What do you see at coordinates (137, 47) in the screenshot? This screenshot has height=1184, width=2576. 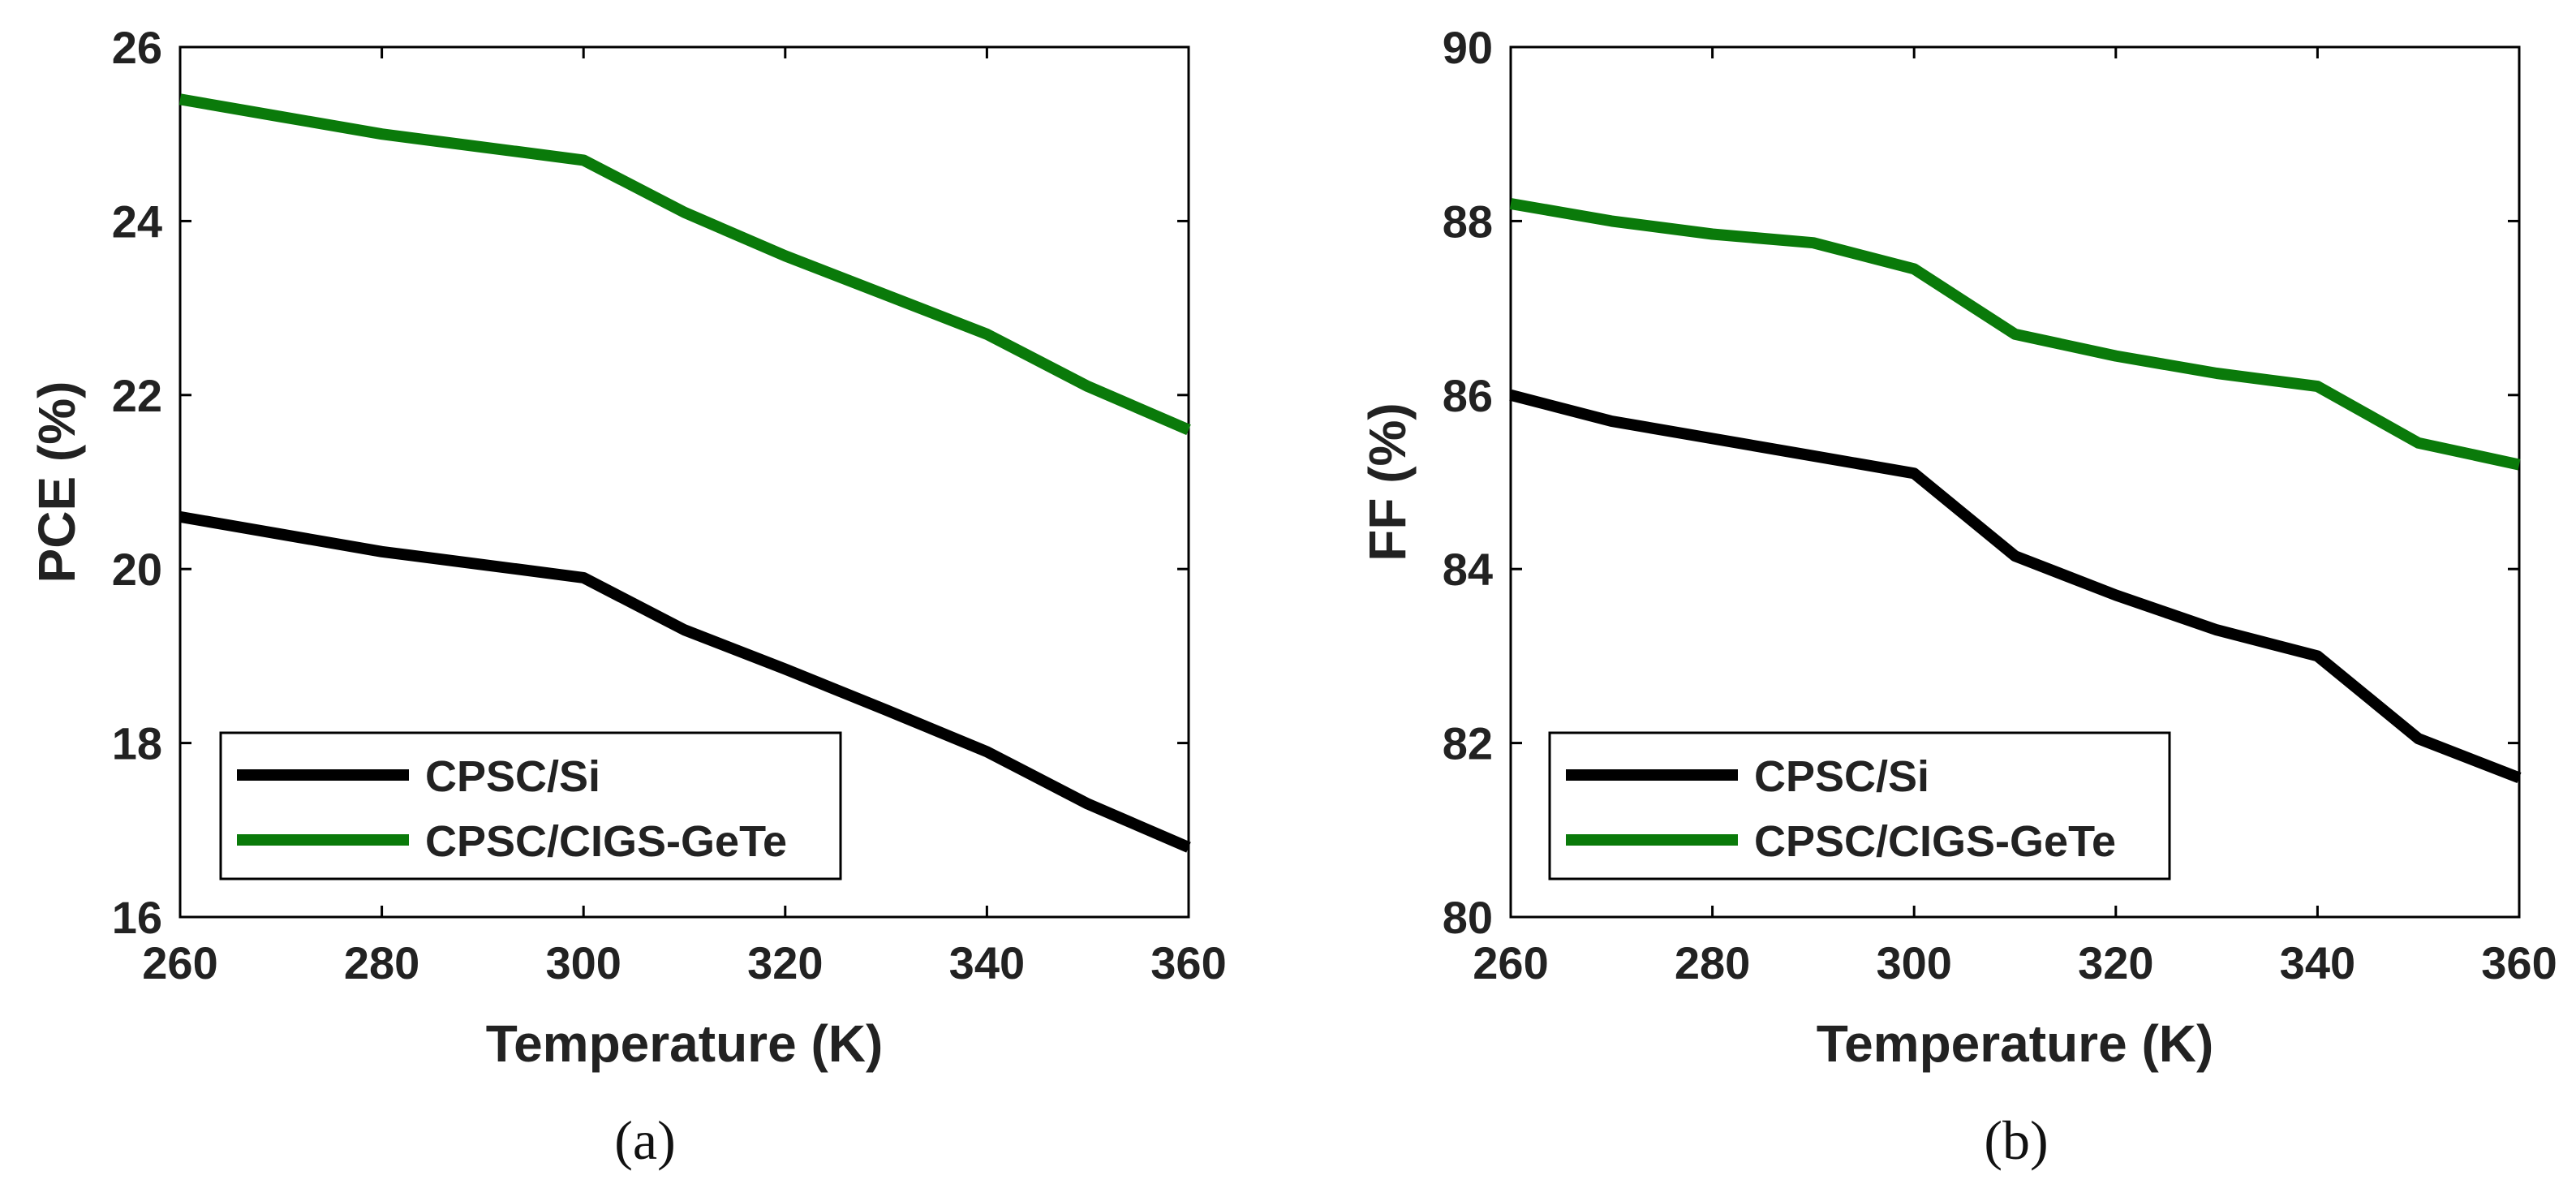 I see `y-tick-label: 26` at bounding box center [137, 47].